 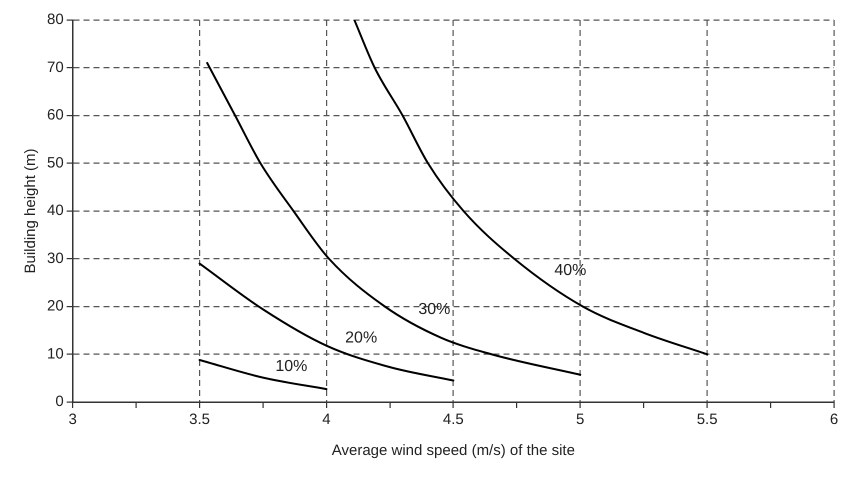 What do you see at coordinates (55, 306) in the screenshot?
I see `y-tick-label: 20` at bounding box center [55, 306].